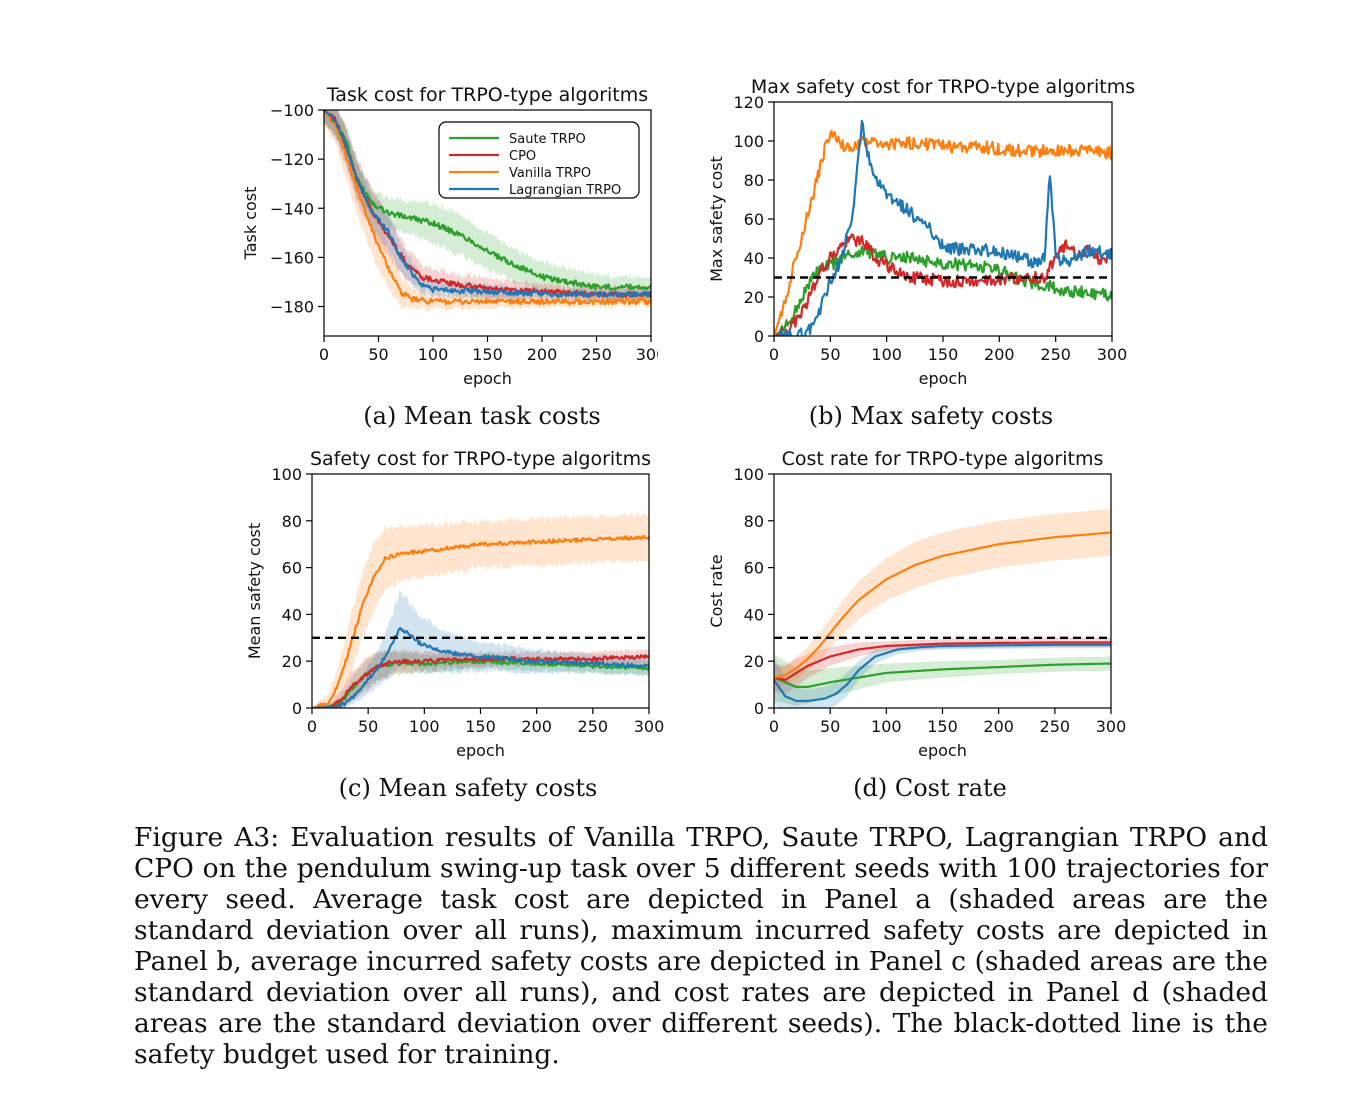 Image resolution: width=1349 pixels, height=1120 pixels. Describe the element at coordinates (482, 416) in the screenshot. I see `subcaption-a: (a) Mean task costs` at that location.